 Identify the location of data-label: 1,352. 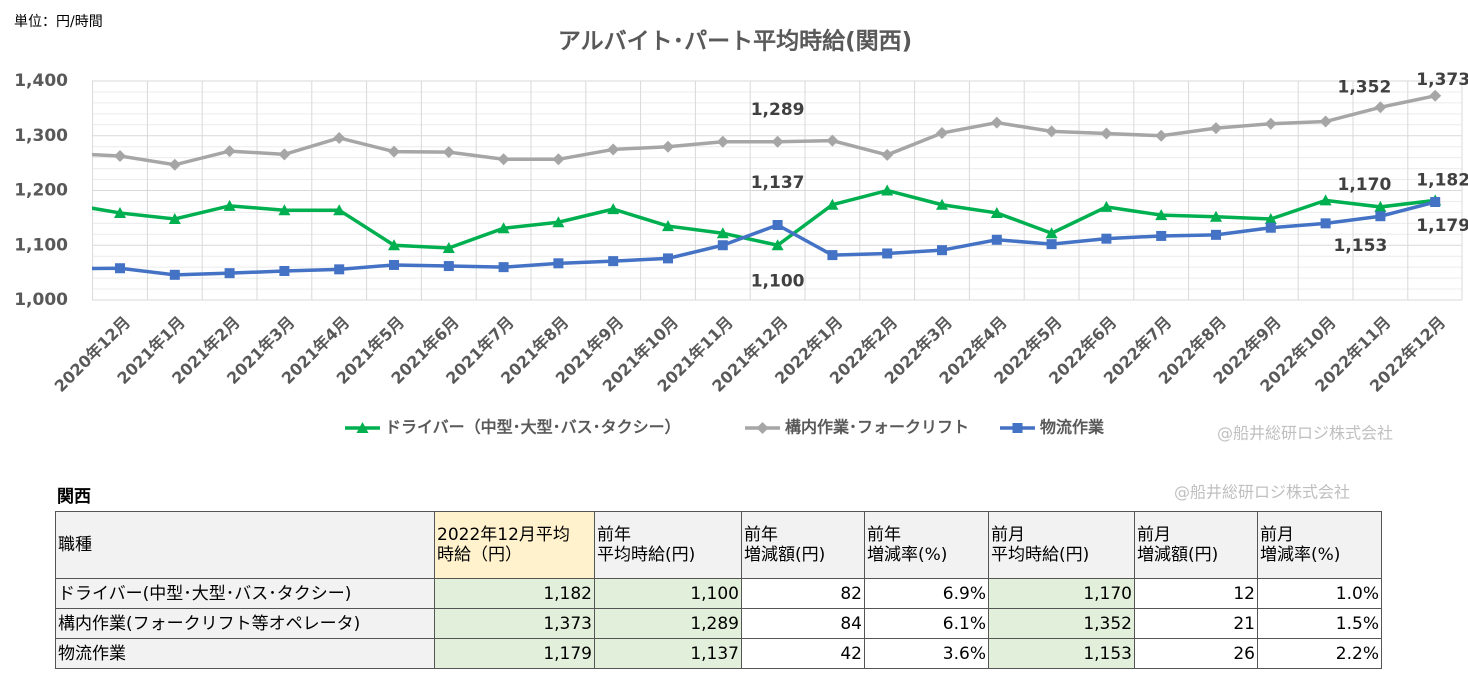
(1365, 87).